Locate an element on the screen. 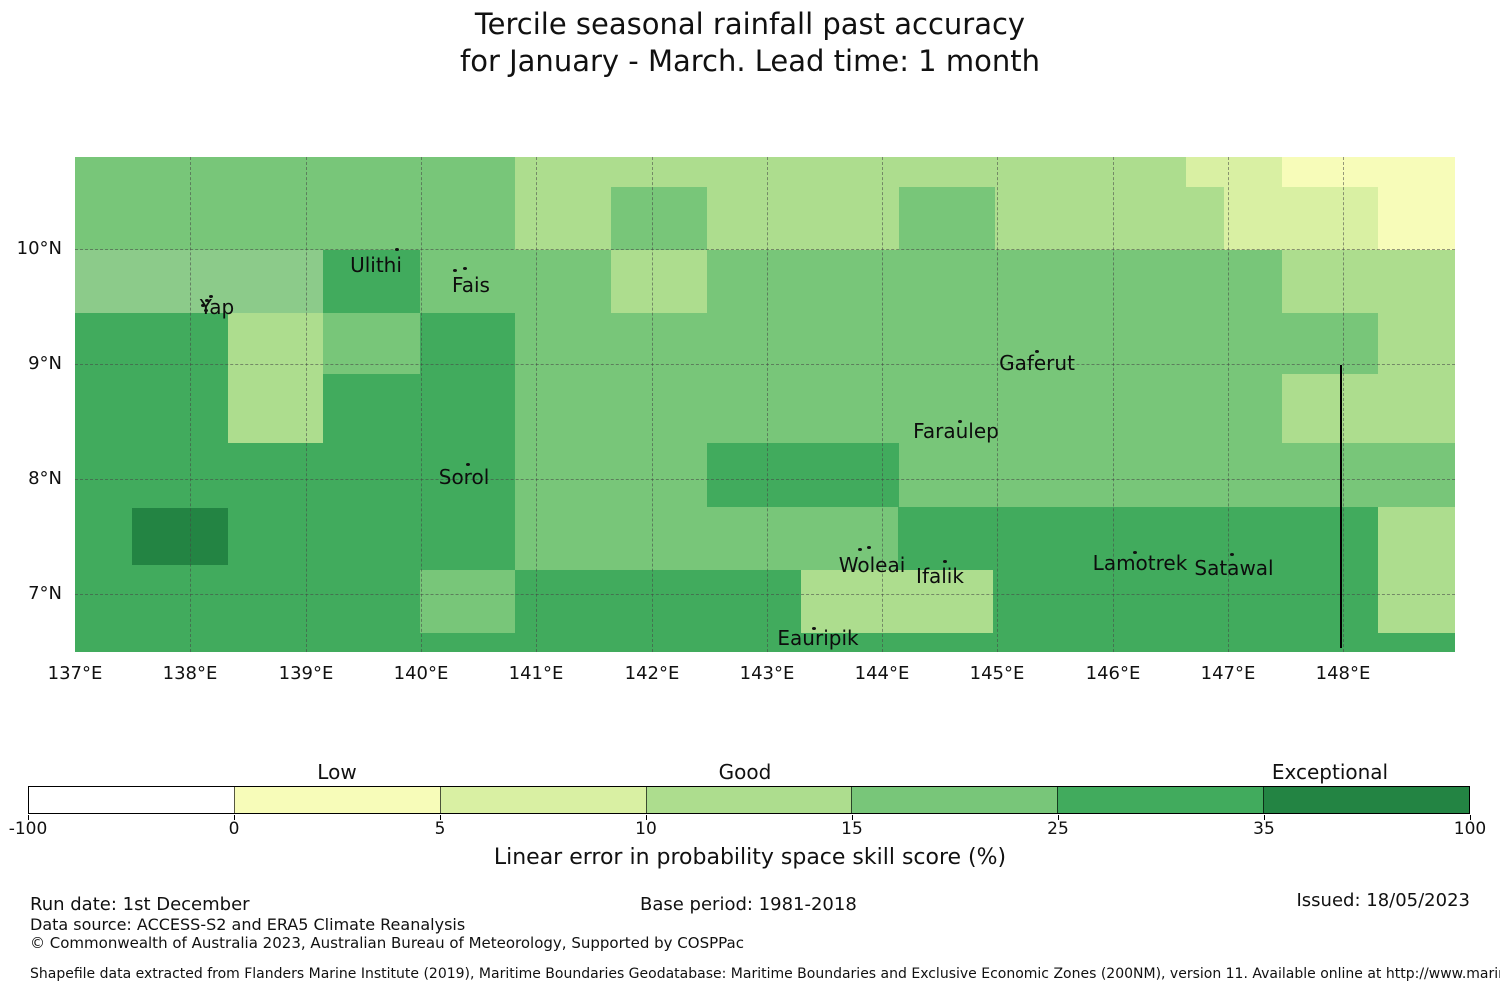  colorbar-tick-label: 25 is located at coordinates (1058, 829).